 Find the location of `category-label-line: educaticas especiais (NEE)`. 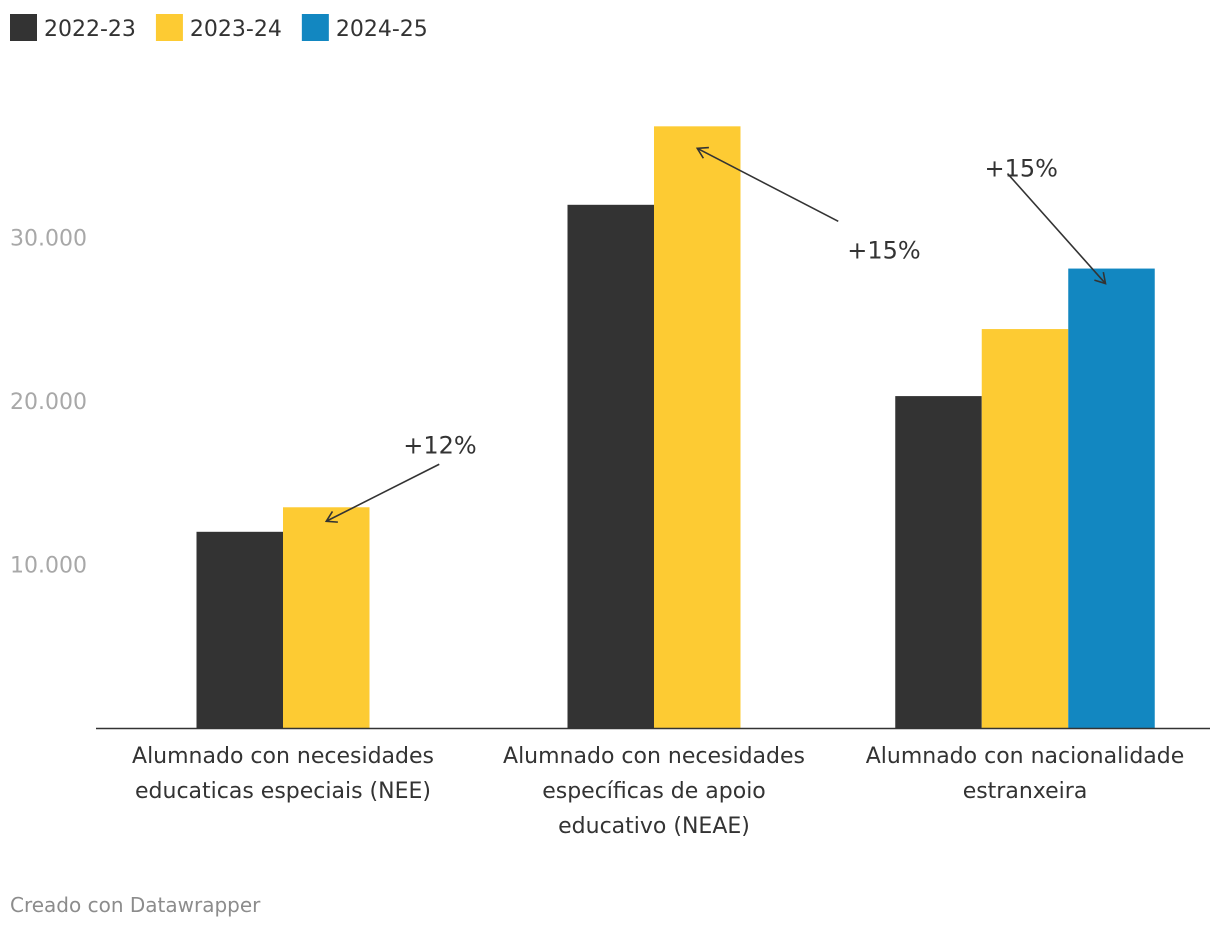

category-label-line: educaticas especiais (NEE) is located at coordinates (283, 791).